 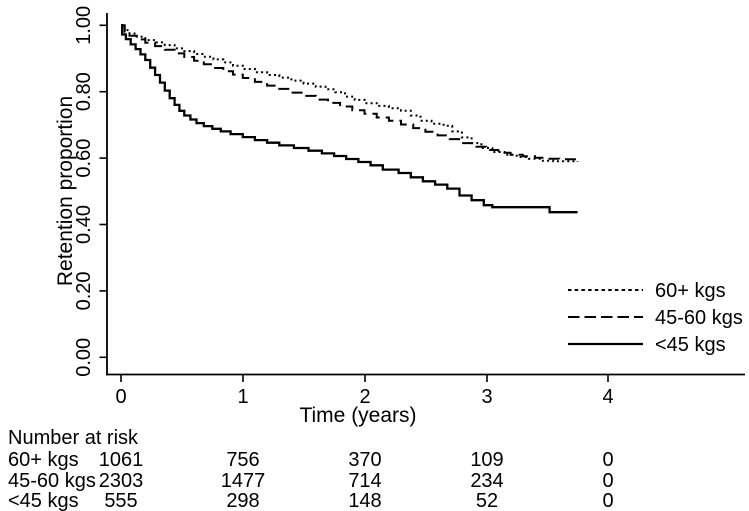 What do you see at coordinates (84, 25) in the screenshot?
I see `y-tick-label: 1.00` at bounding box center [84, 25].